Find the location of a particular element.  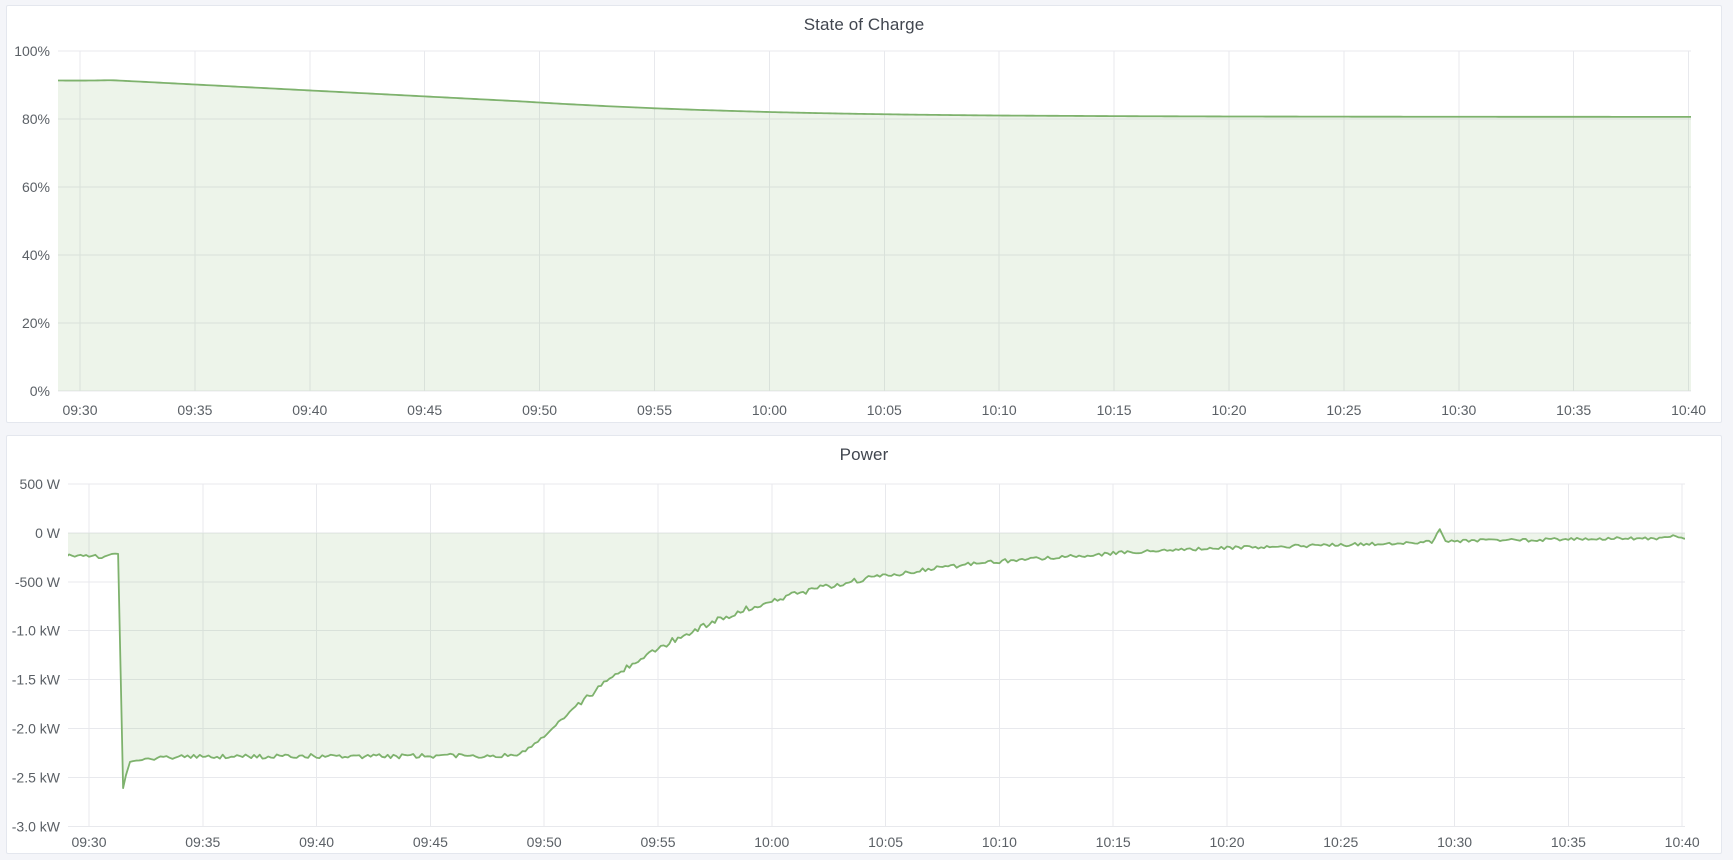

y-tick-label: -1.0 kW is located at coordinates (36, 631).